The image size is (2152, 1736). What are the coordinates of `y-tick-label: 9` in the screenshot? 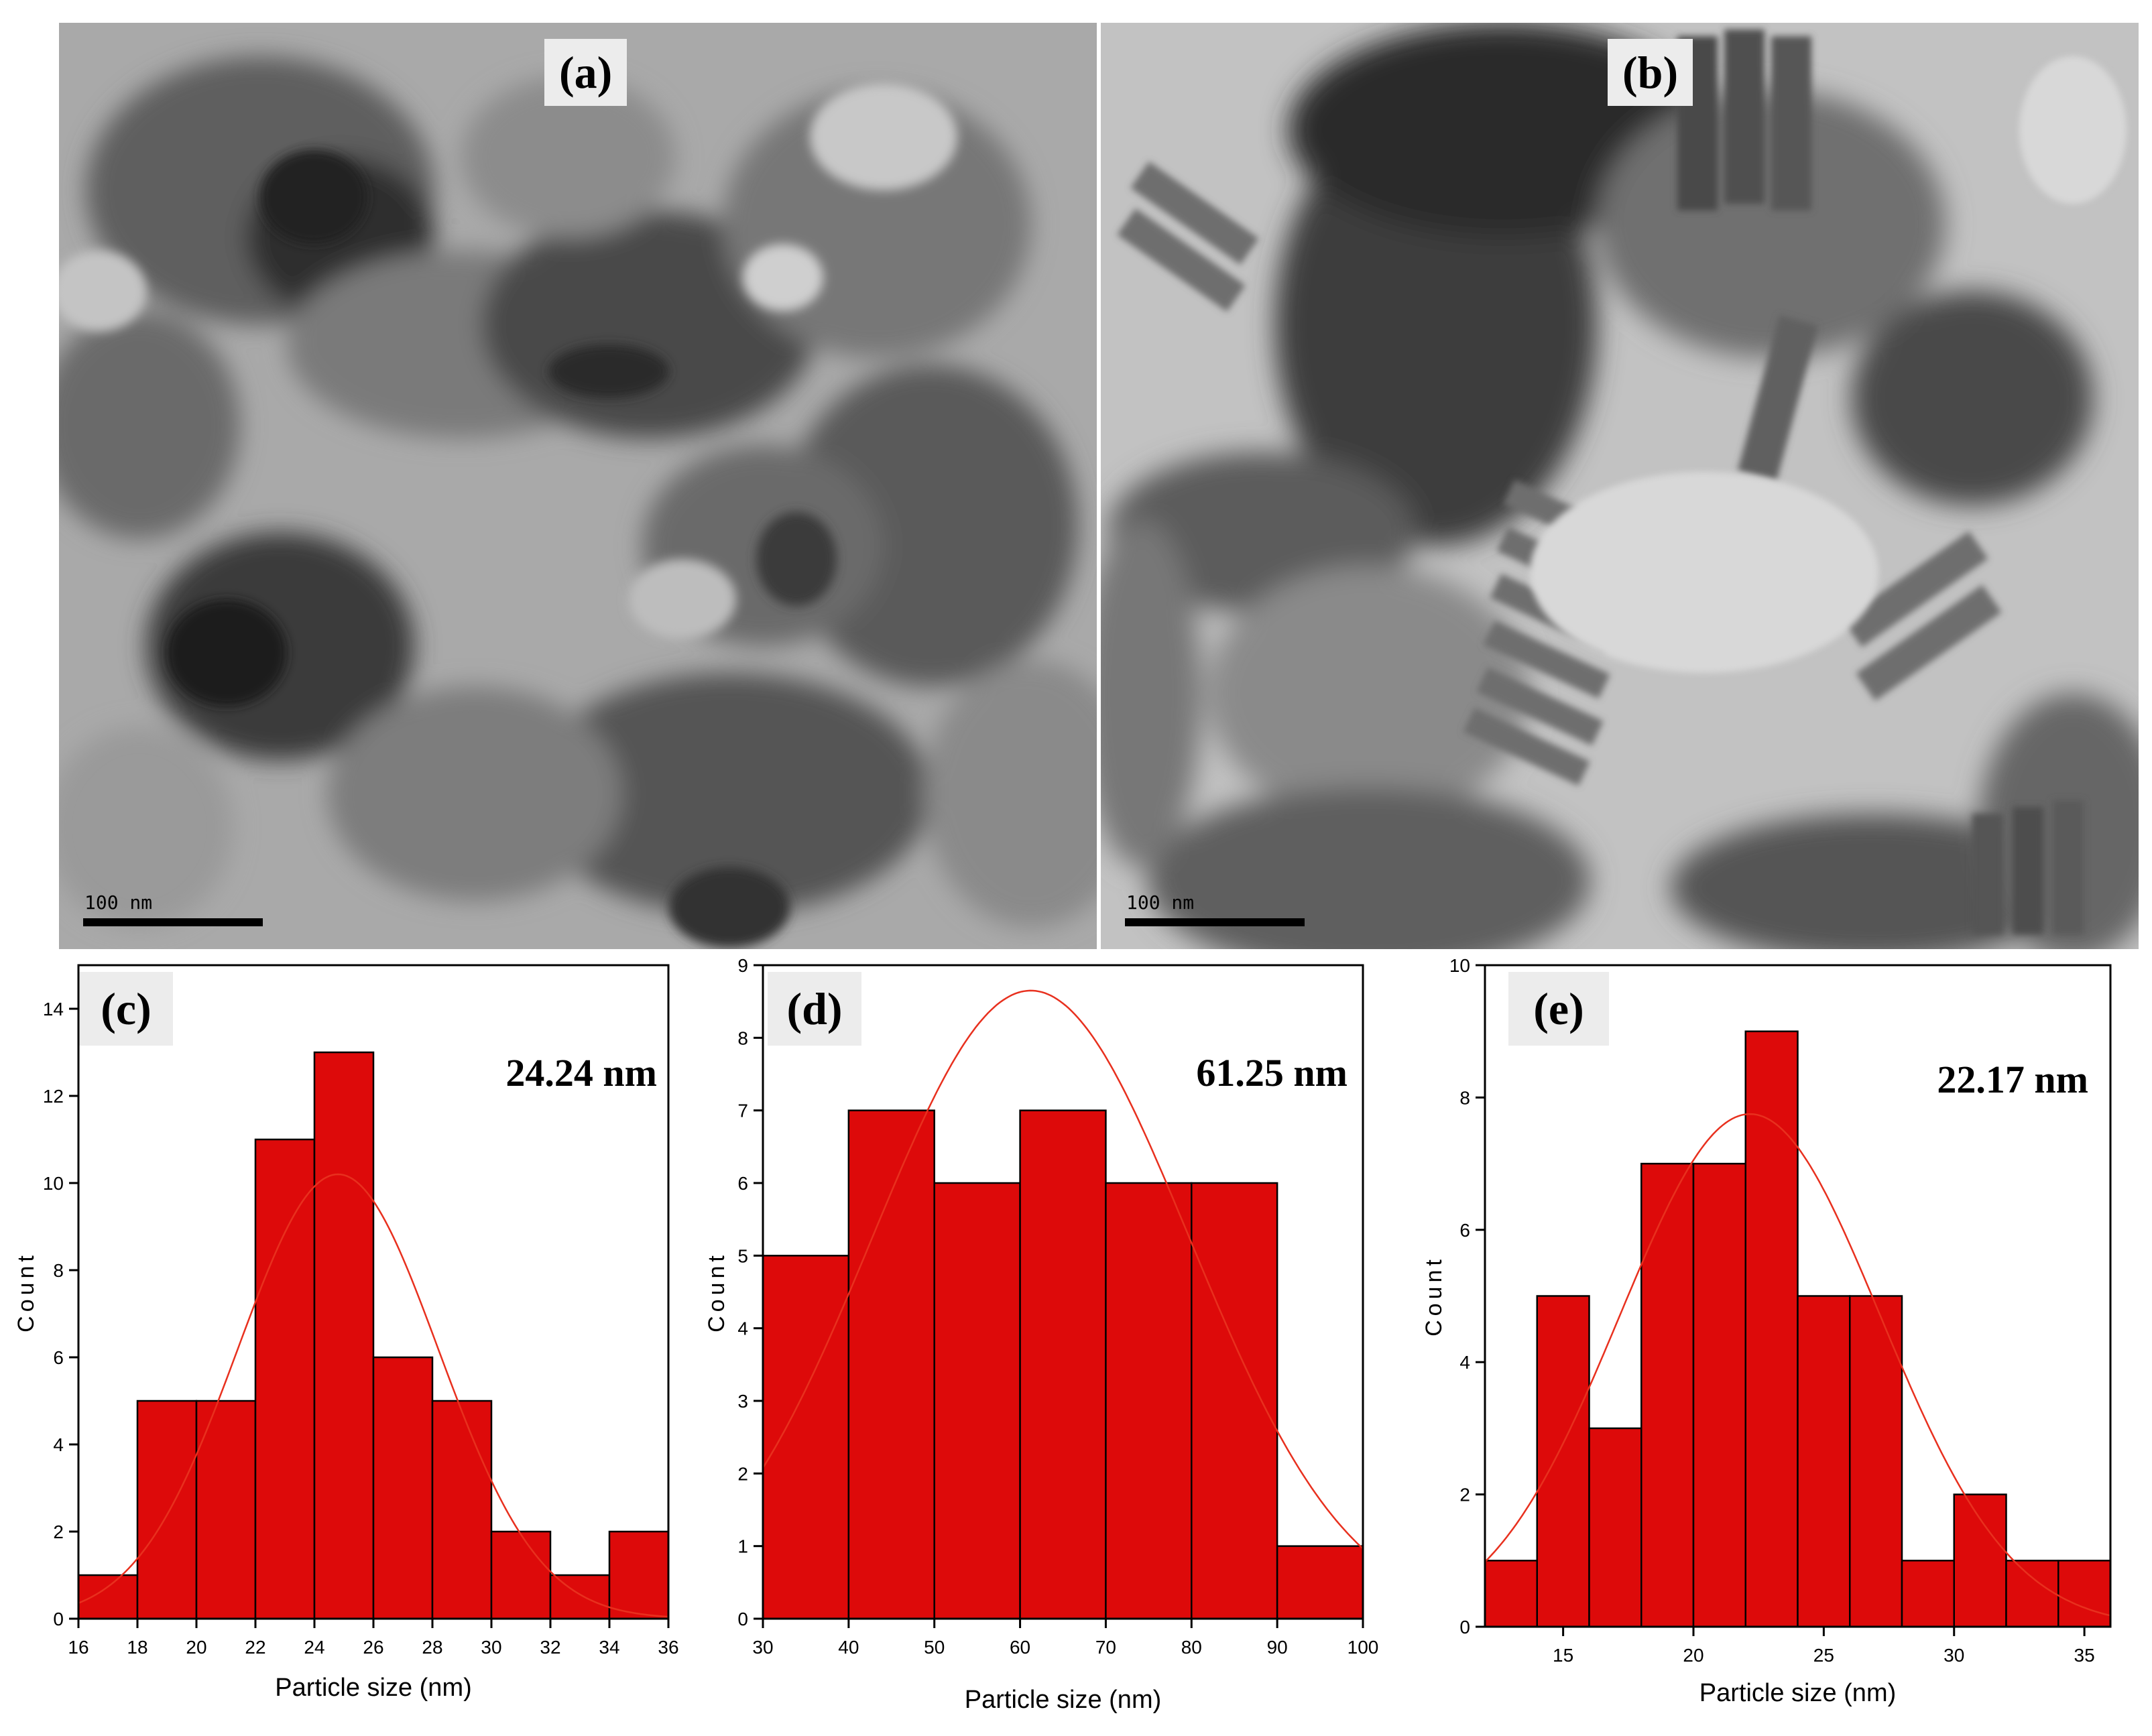 It's located at (742, 965).